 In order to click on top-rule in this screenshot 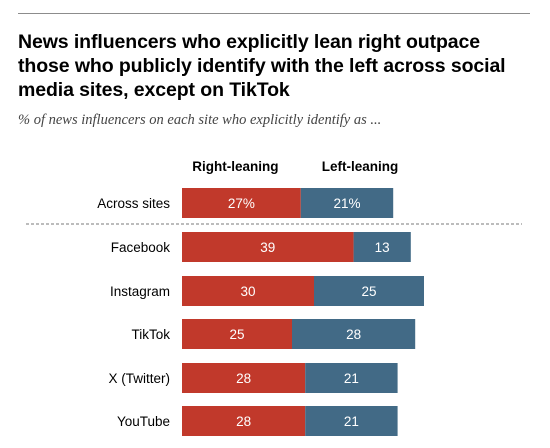, I will do `click(274, 13)`.